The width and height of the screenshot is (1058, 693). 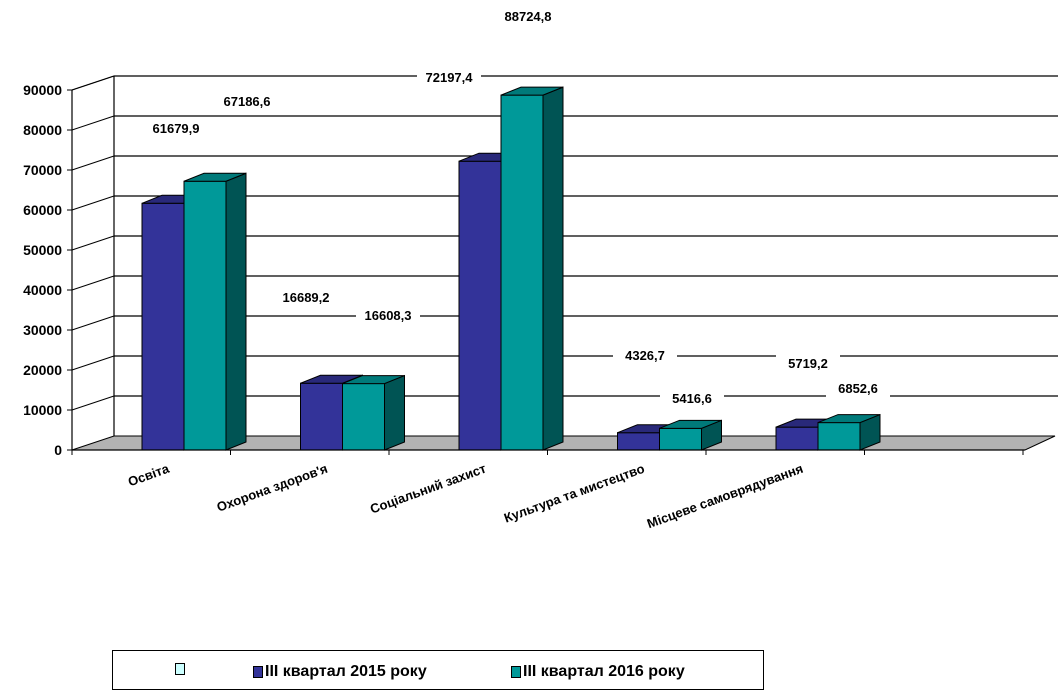 I want to click on x-category-label: Культура та мистецтво, so click(x=574, y=493).